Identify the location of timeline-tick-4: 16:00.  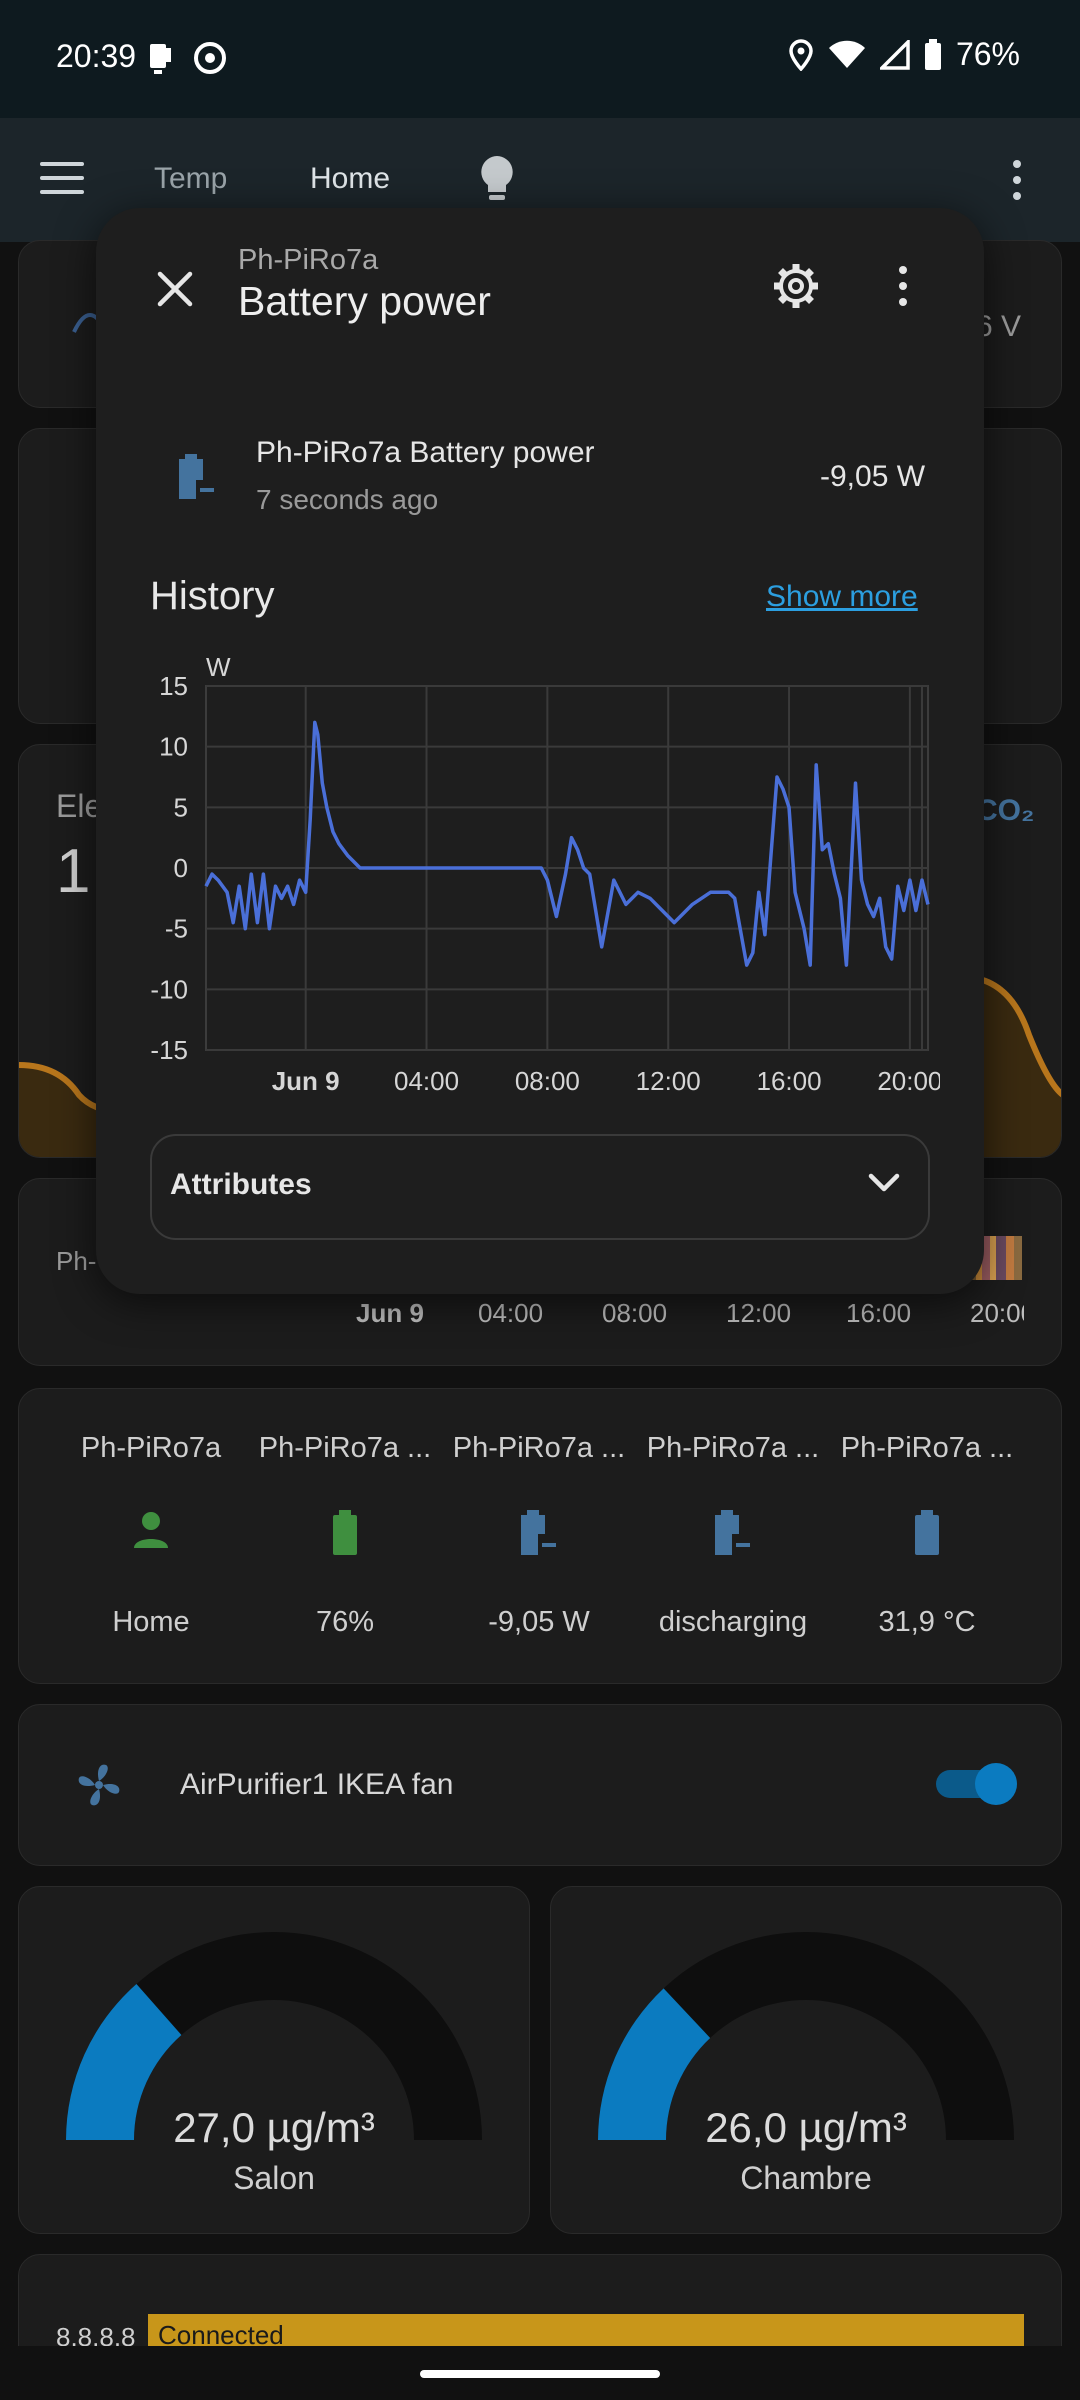
(879, 1313).